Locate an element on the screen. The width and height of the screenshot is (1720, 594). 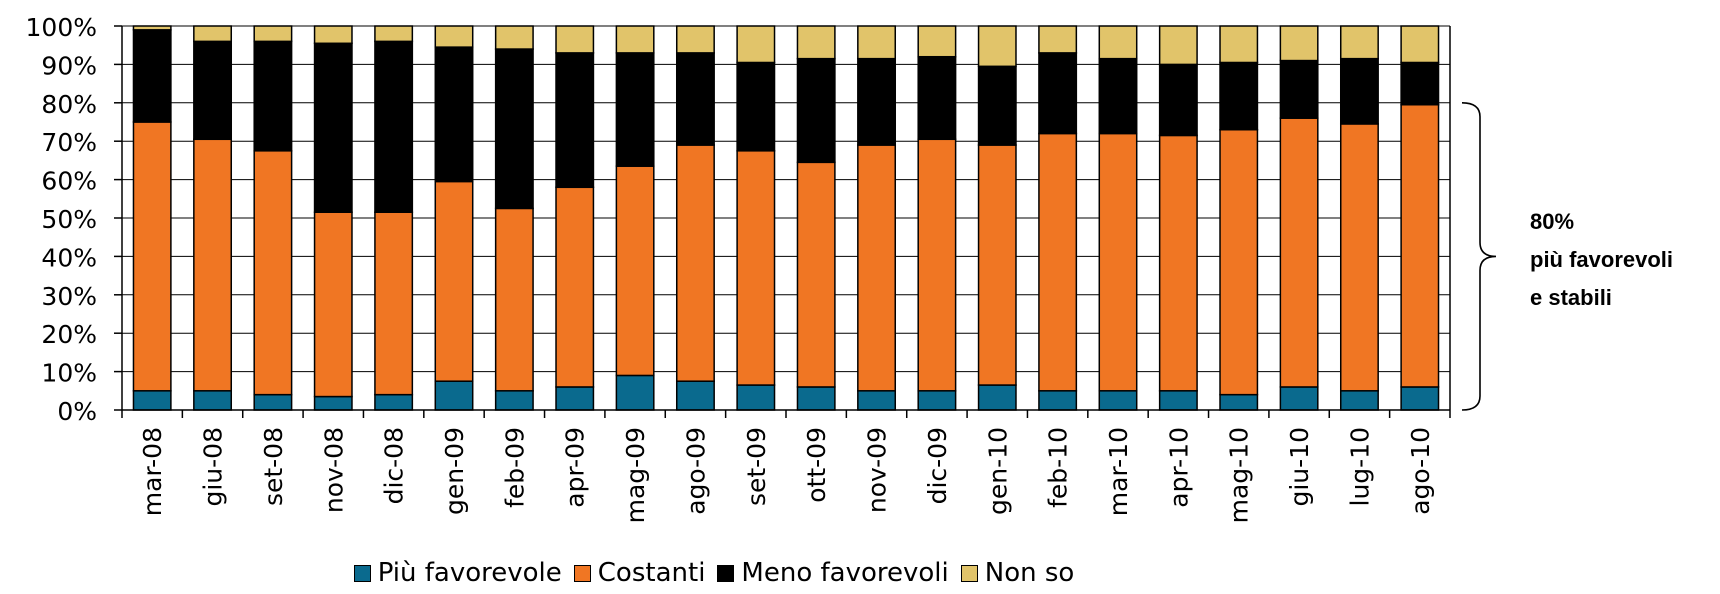
y-tick-label: 50% is located at coordinates (69, 219).